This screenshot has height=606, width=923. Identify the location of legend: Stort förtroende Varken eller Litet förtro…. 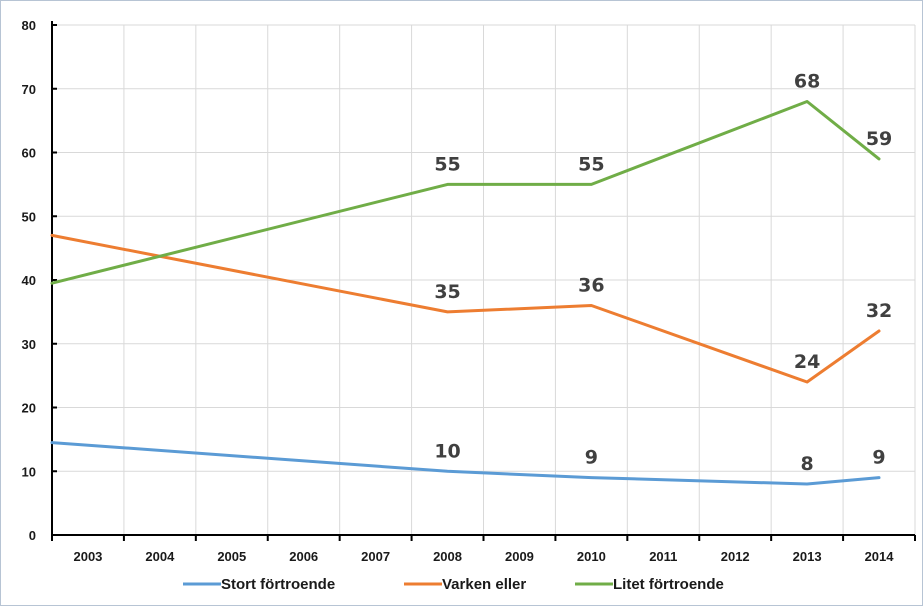
(453, 584).